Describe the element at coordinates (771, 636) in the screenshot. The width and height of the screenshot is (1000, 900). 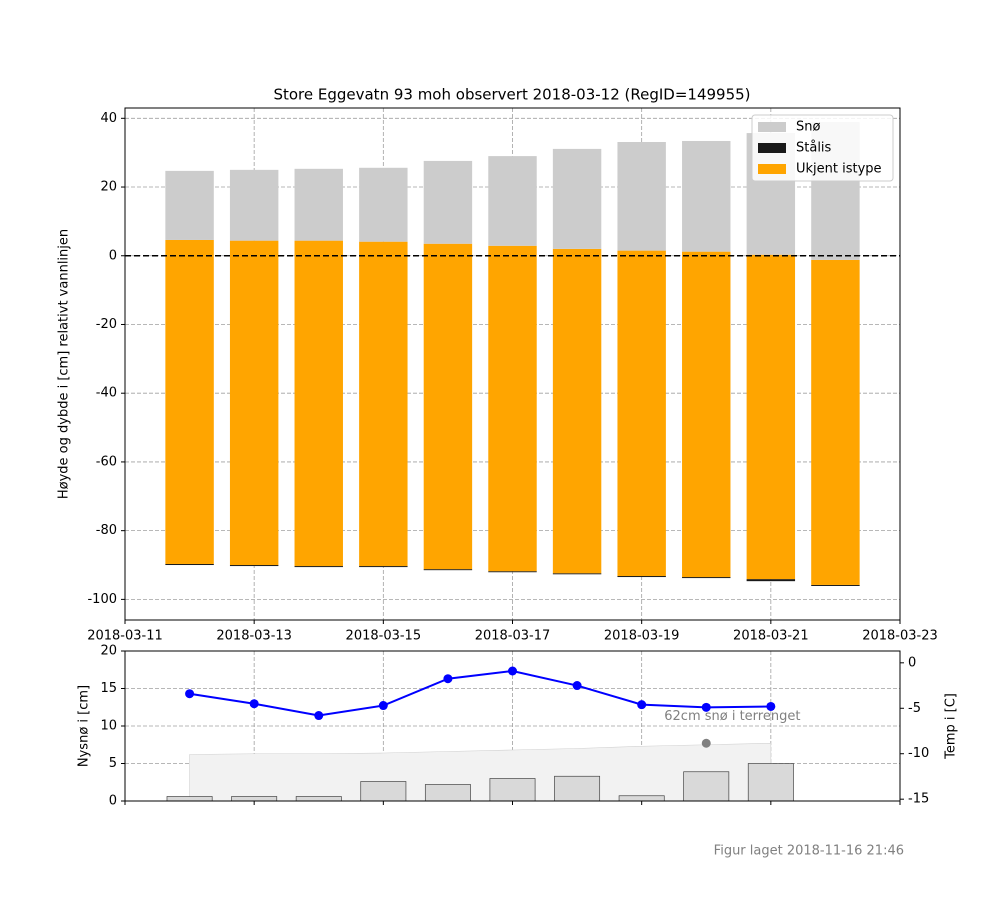
I see `x-tick-label: 2018-03-21` at that location.